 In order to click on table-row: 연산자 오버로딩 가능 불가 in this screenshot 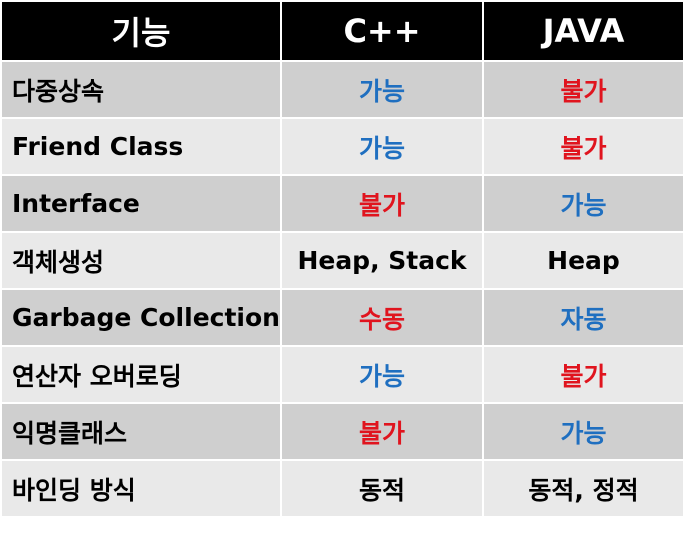, I will do `click(341, 374)`.